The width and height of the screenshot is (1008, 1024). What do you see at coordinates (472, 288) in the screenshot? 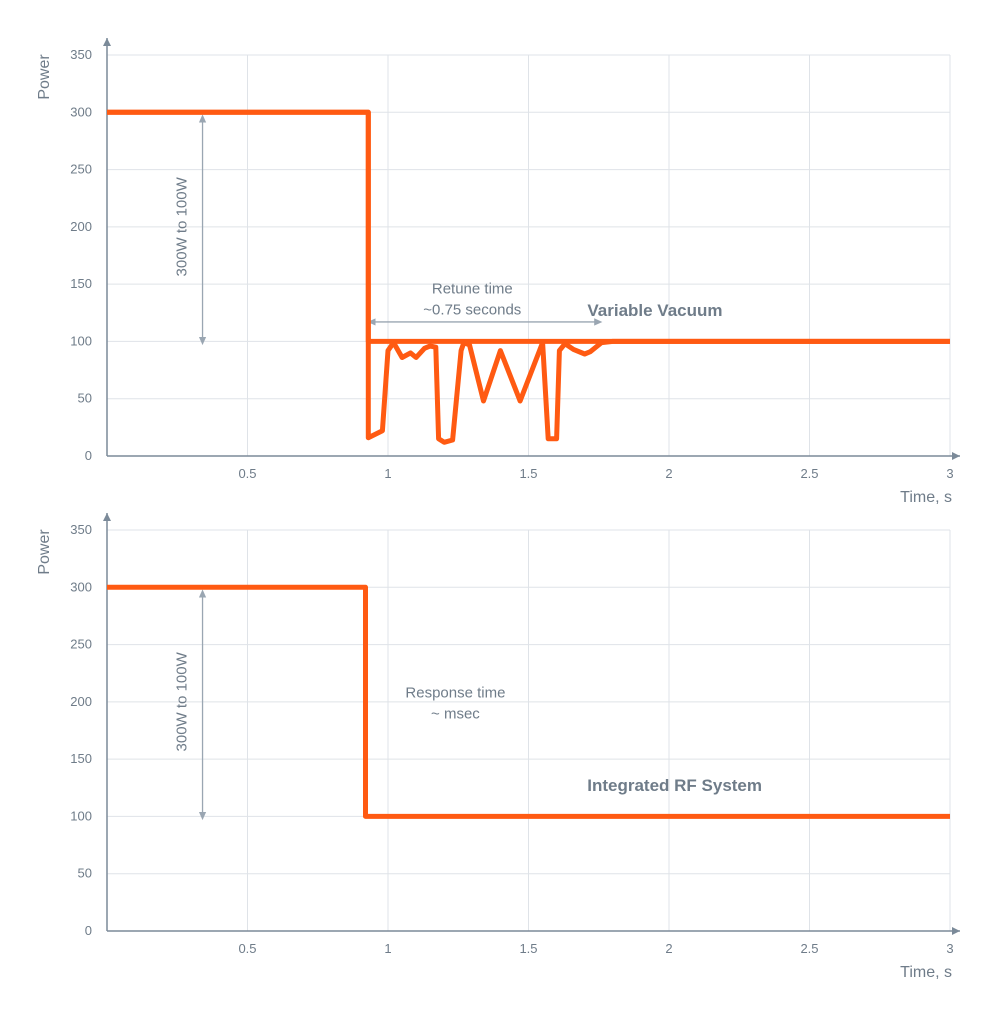
I see `note-line-retune-time: Retune time` at bounding box center [472, 288].